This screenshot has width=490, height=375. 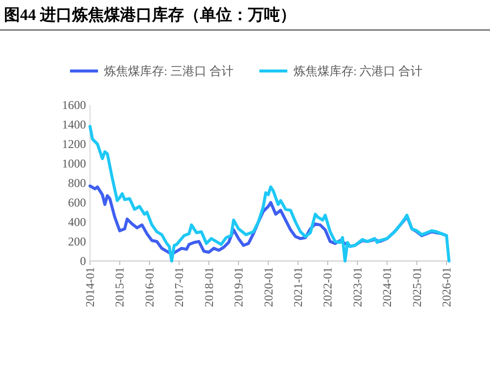 What do you see at coordinates (74, 144) in the screenshot?
I see `y-tick-label: 1200` at bounding box center [74, 144].